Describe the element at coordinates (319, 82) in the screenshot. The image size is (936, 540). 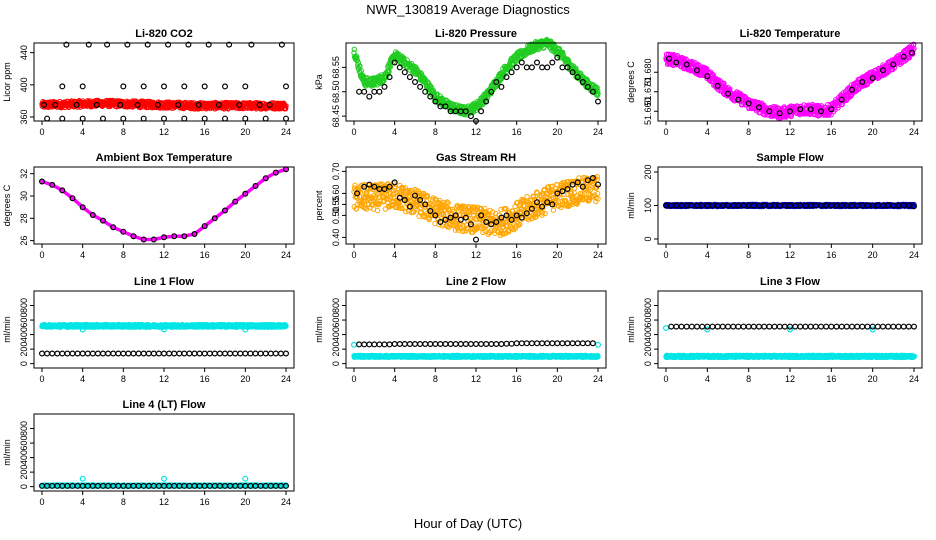
I see `y-axis-label: kPa` at that location.